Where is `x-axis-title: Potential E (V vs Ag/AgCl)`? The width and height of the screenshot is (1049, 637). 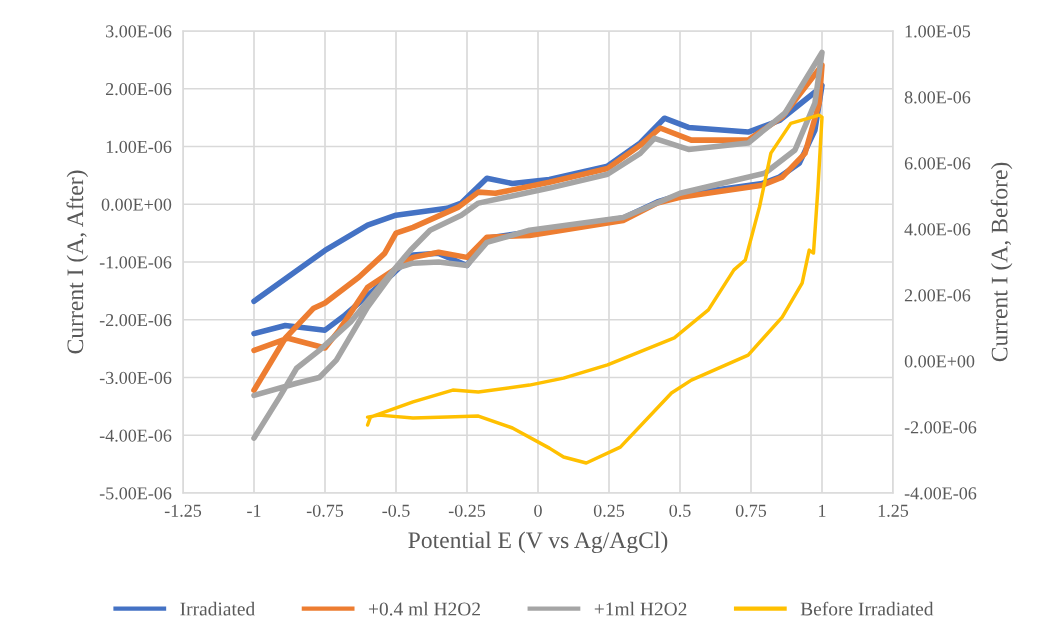
x-axis-title: Potential E (V vs Ag/AgCl) is located at coordinates (538, 542).